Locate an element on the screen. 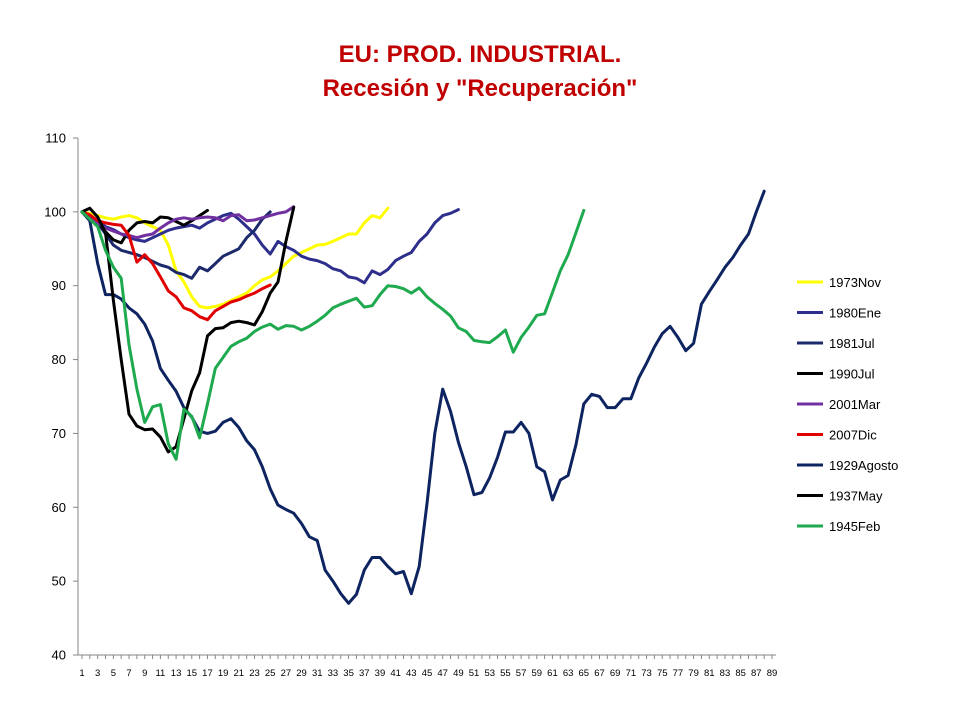 This screenshot has width=960, height=720. x-tick-label: 37 is located at coordinates (364, 673).